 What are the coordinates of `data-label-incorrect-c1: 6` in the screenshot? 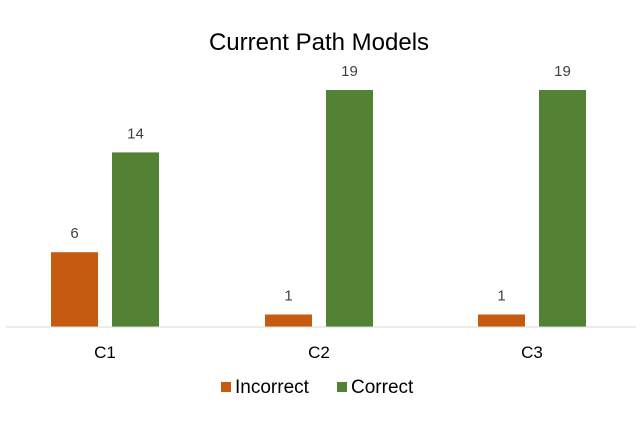 It's located at (74, 233).